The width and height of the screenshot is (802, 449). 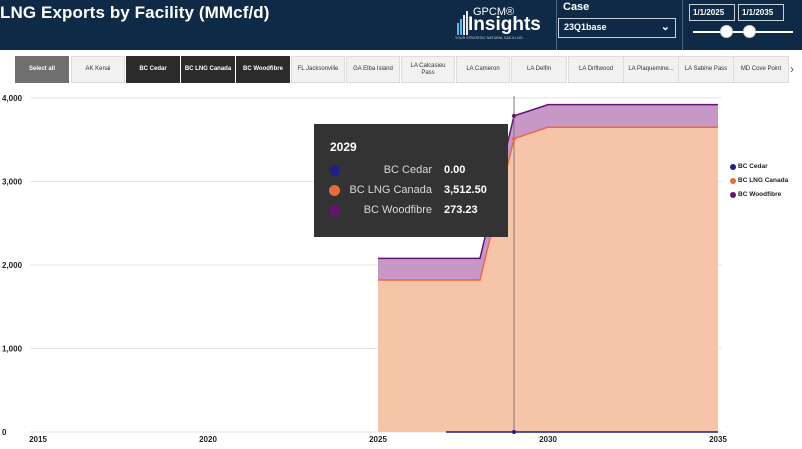 I want to click on logo-tagline: YOUR STRATEGIC NATURAL GAS & LNG, so click(x=489, y=38).